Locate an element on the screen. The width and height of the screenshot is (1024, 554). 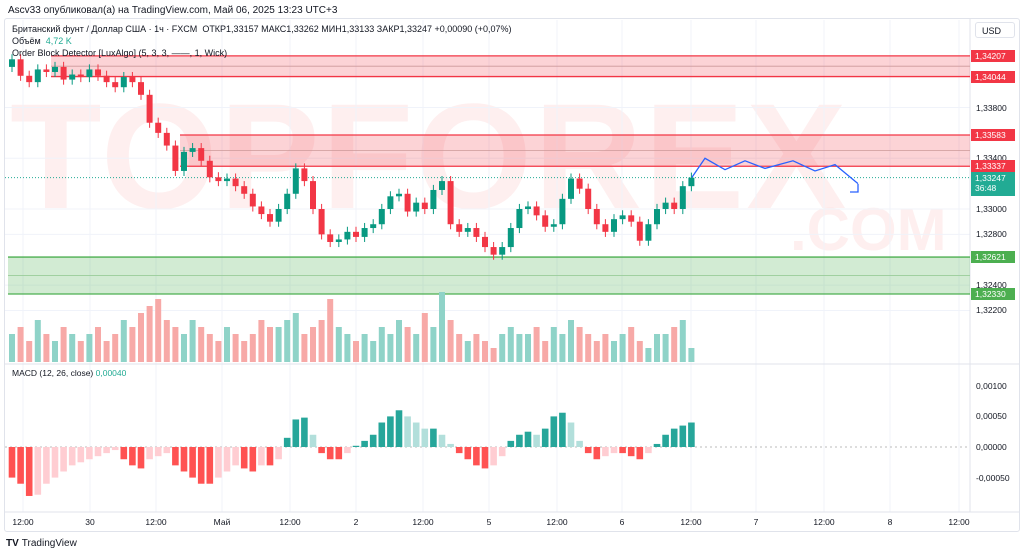
currency-button: USD is located at coordinates (995, 30).